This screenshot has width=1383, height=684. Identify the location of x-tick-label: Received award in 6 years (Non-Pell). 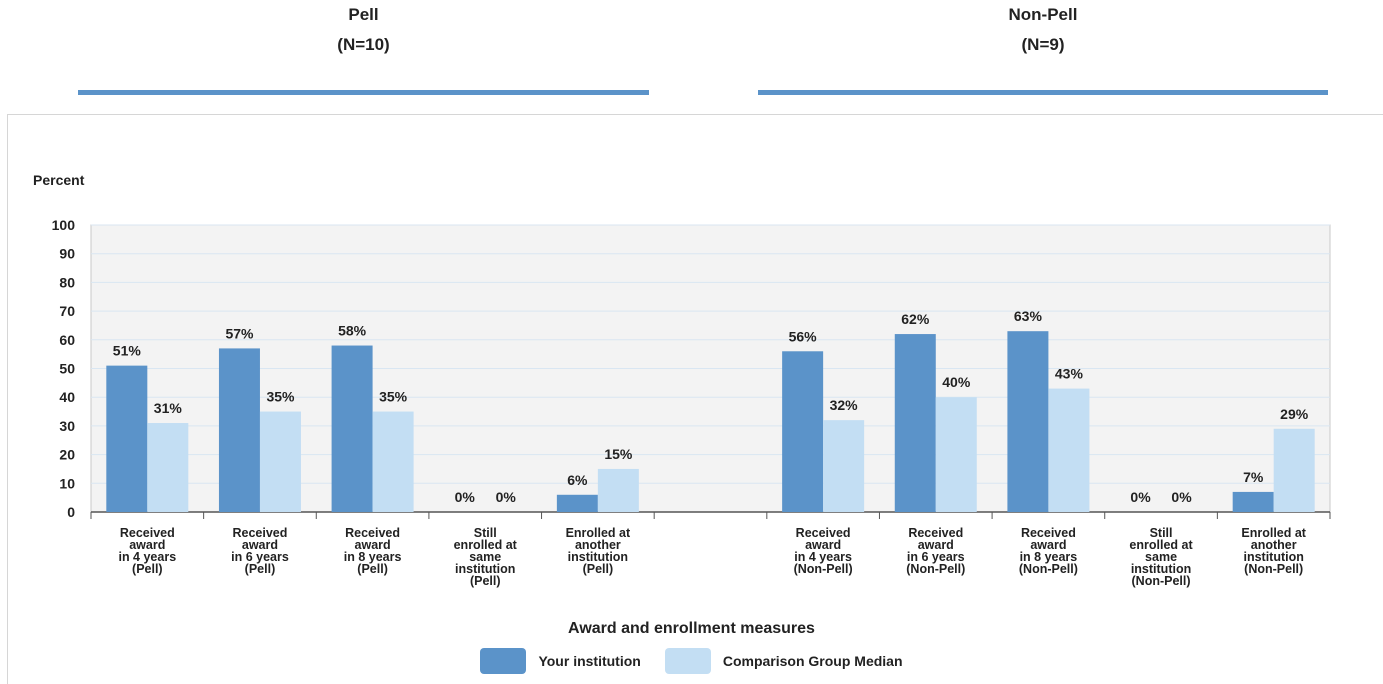
(935, 551).